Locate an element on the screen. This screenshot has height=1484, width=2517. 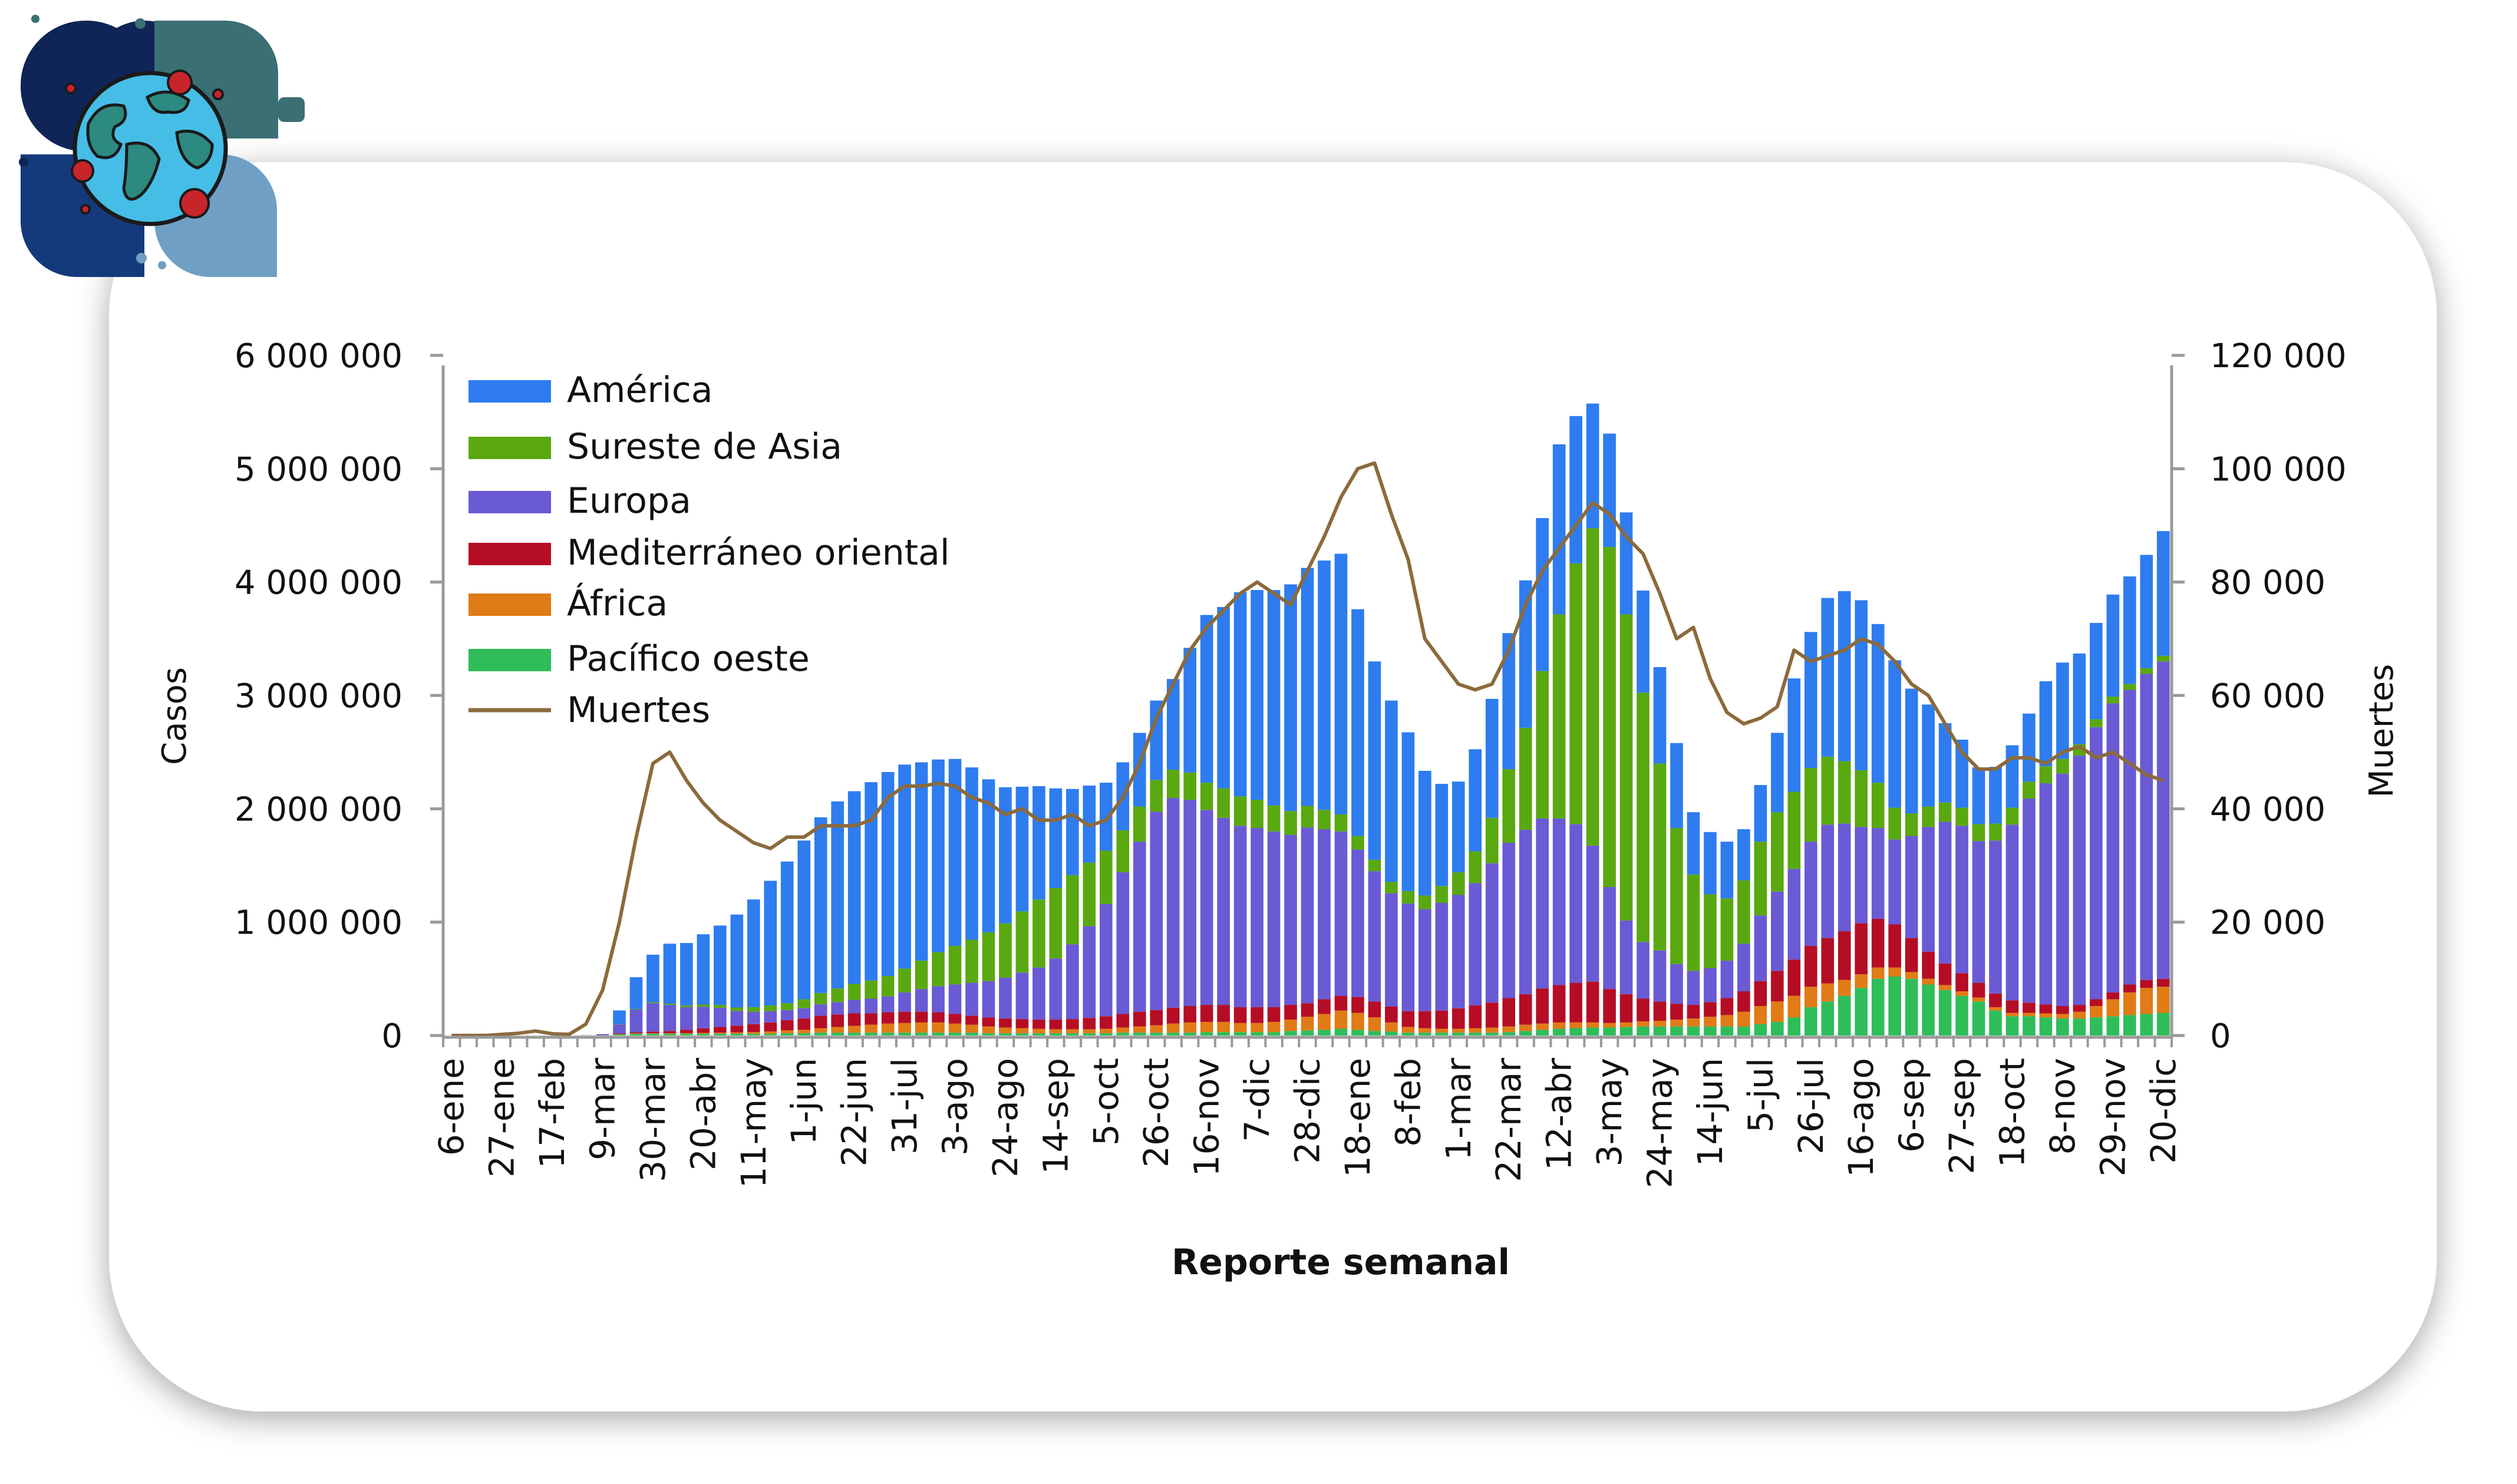
legend-label: Pacífico oeste is located at coordinates (688, 659).